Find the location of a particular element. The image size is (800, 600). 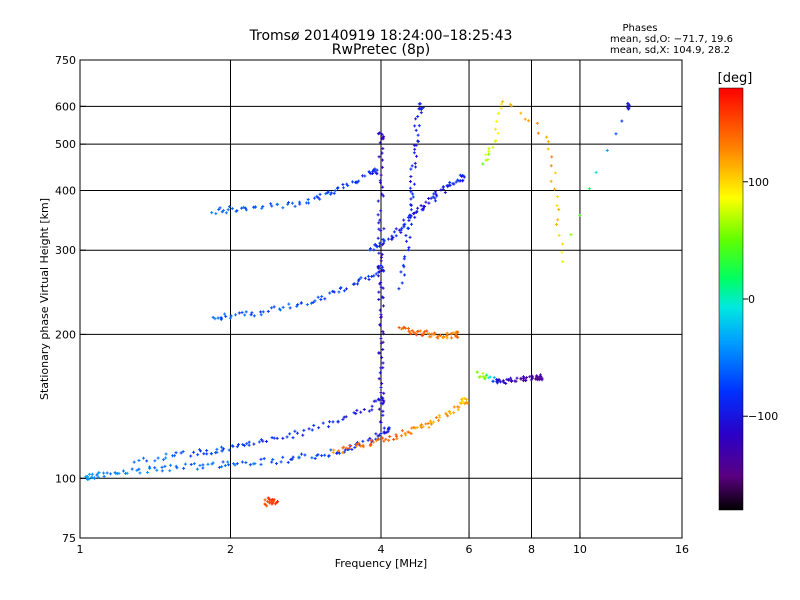

x-tick-label: 1 is located at coordinates (80, 549).